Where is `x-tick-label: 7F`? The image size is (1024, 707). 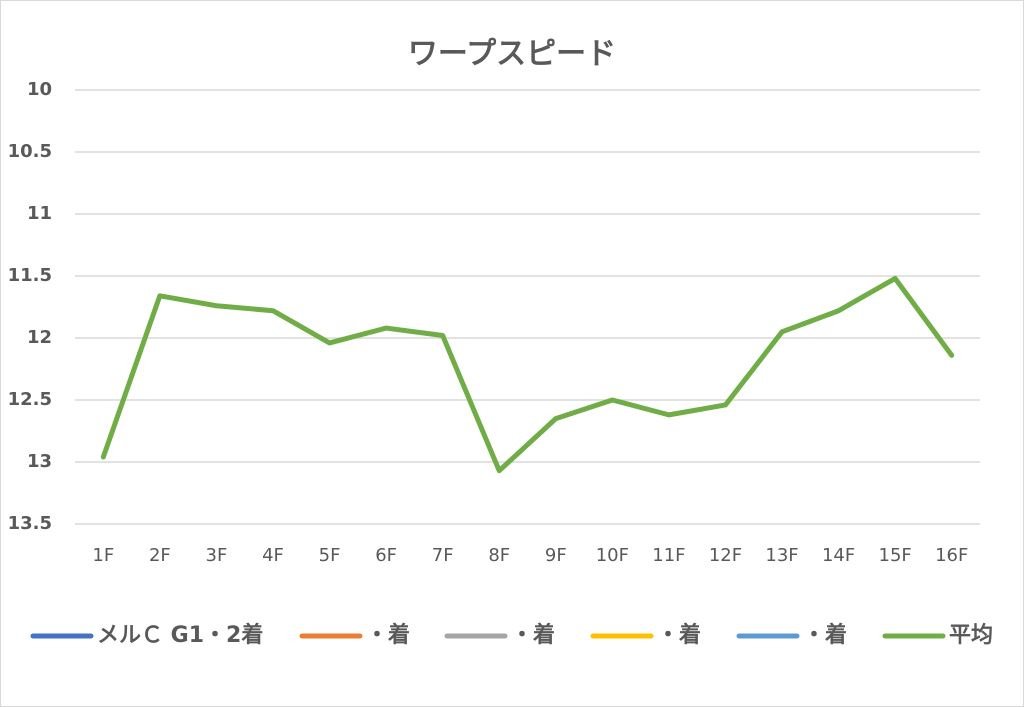
x-tick-label: 7F is located at coordinates (443, 555).